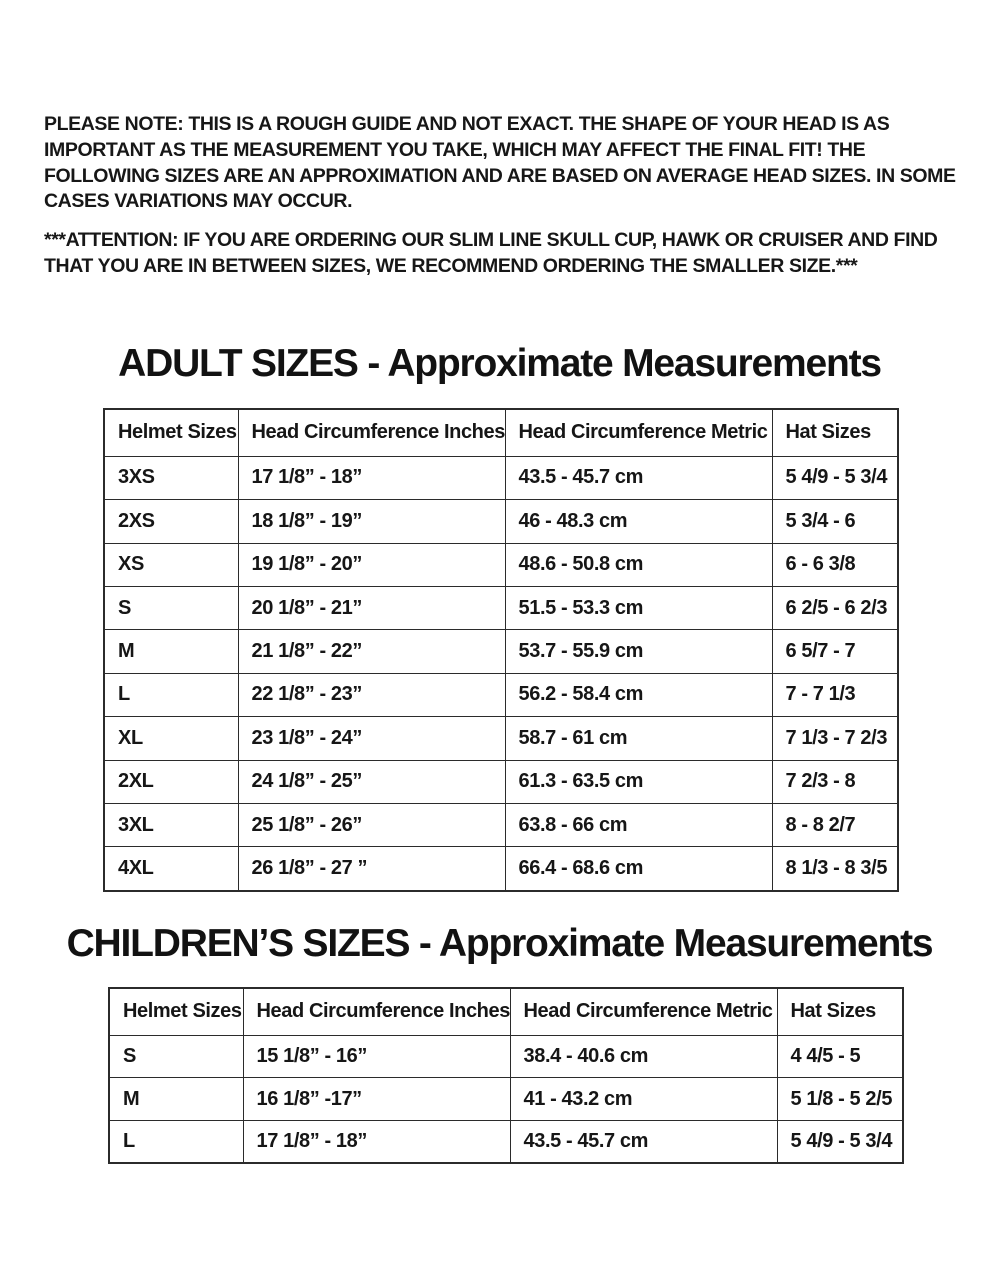 The height and width of the screenshot is (1265, 999). I want to click on table-cell: 18 1/8” - 19”, so click(371, 521).